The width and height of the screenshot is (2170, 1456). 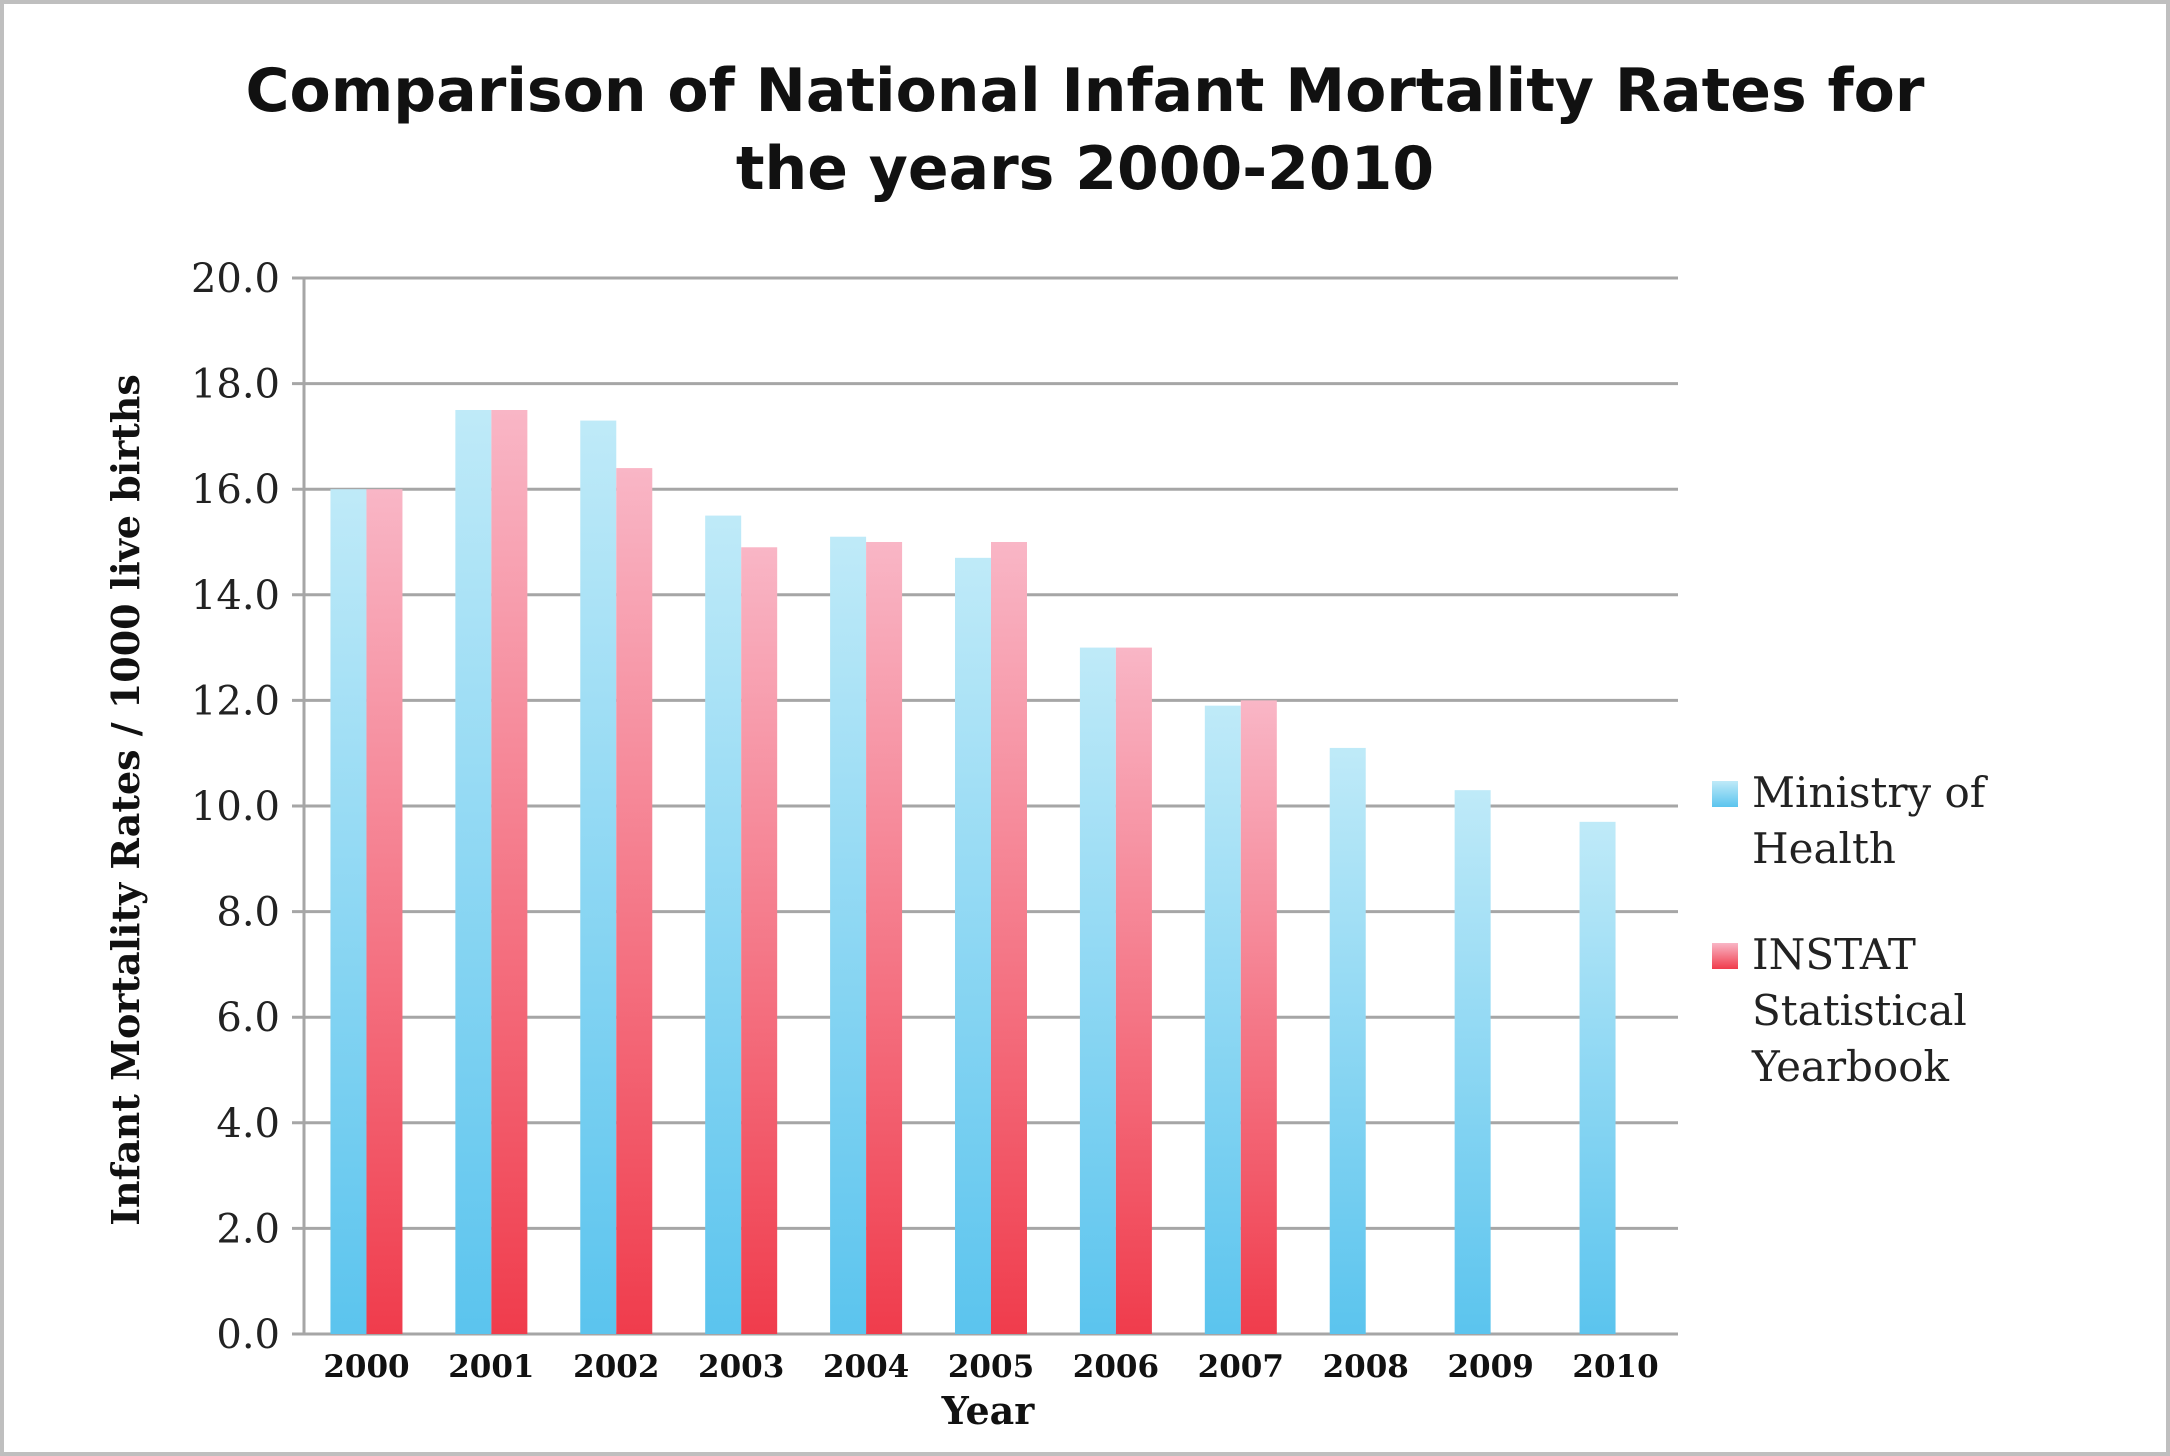 What do you see at coordinates (235, 701) in the screenshot?
I see `y-tick-label: 12.0` at bounding box center [235, 701].